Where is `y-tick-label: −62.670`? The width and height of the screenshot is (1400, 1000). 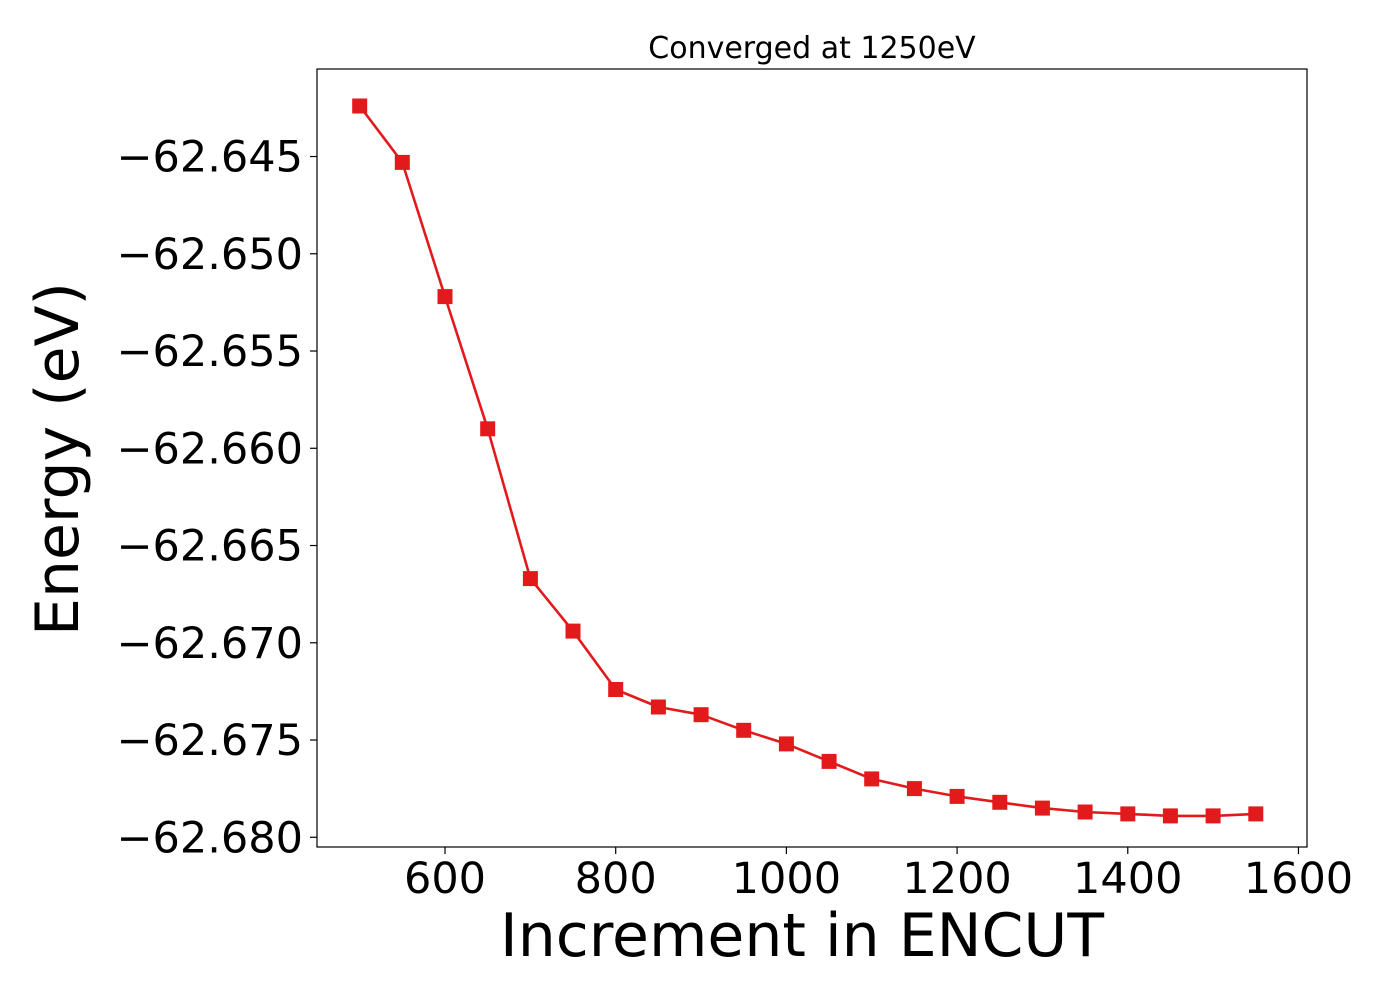
y-tick-label: −62.670 is located at coordinates (210, 644).